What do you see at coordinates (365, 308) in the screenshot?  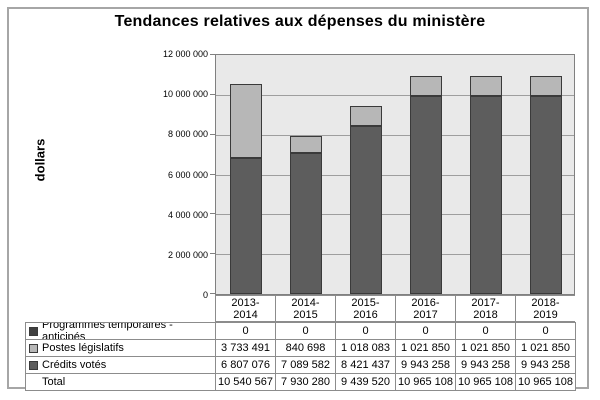 I see `category-cell: 2015- 2016` at bounding box center [365, 308].